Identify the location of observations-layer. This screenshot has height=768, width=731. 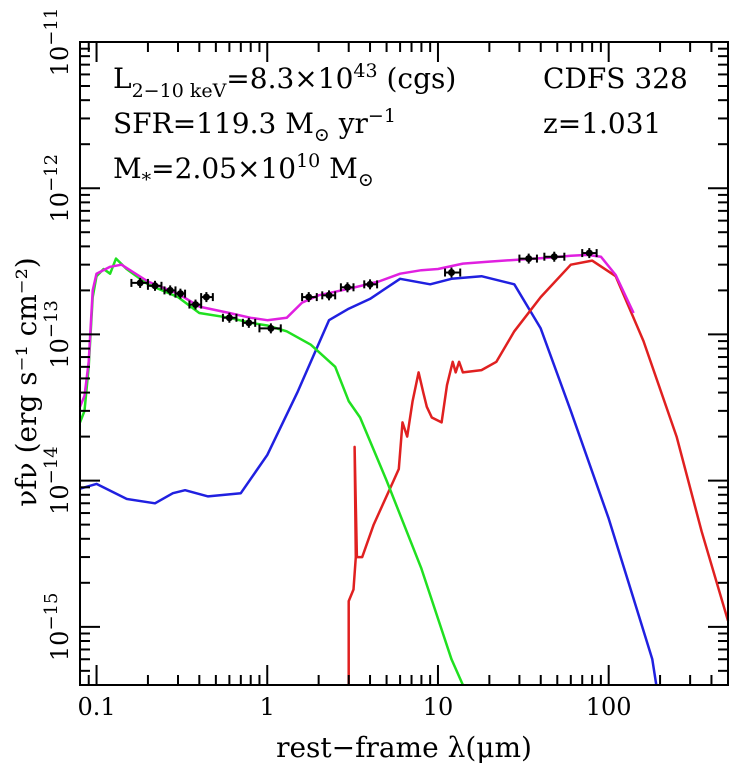
(364, 291).